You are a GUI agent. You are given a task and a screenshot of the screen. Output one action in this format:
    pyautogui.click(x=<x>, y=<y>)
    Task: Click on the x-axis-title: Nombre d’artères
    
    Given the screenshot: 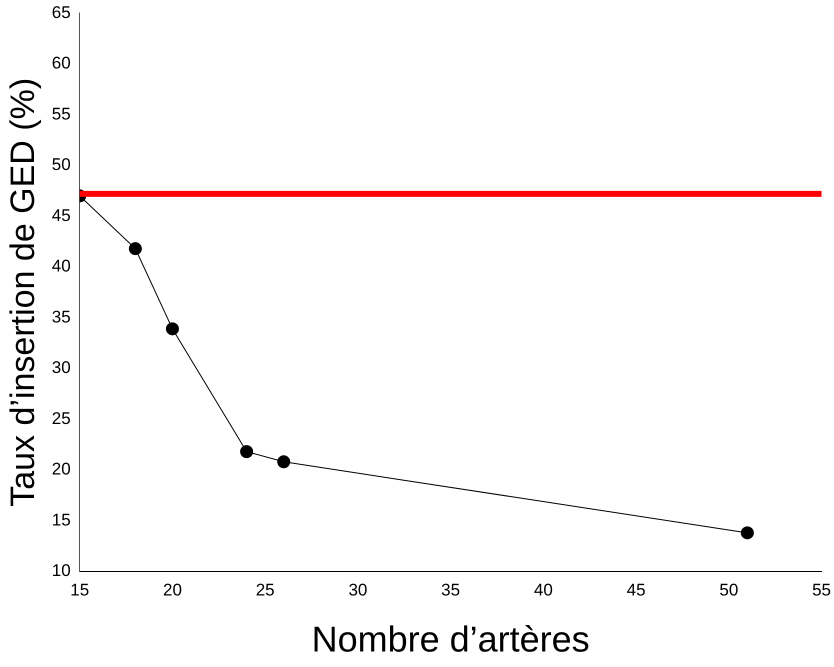 What is the action you would take?
    pyautogui.click(x=451, y=639)
    